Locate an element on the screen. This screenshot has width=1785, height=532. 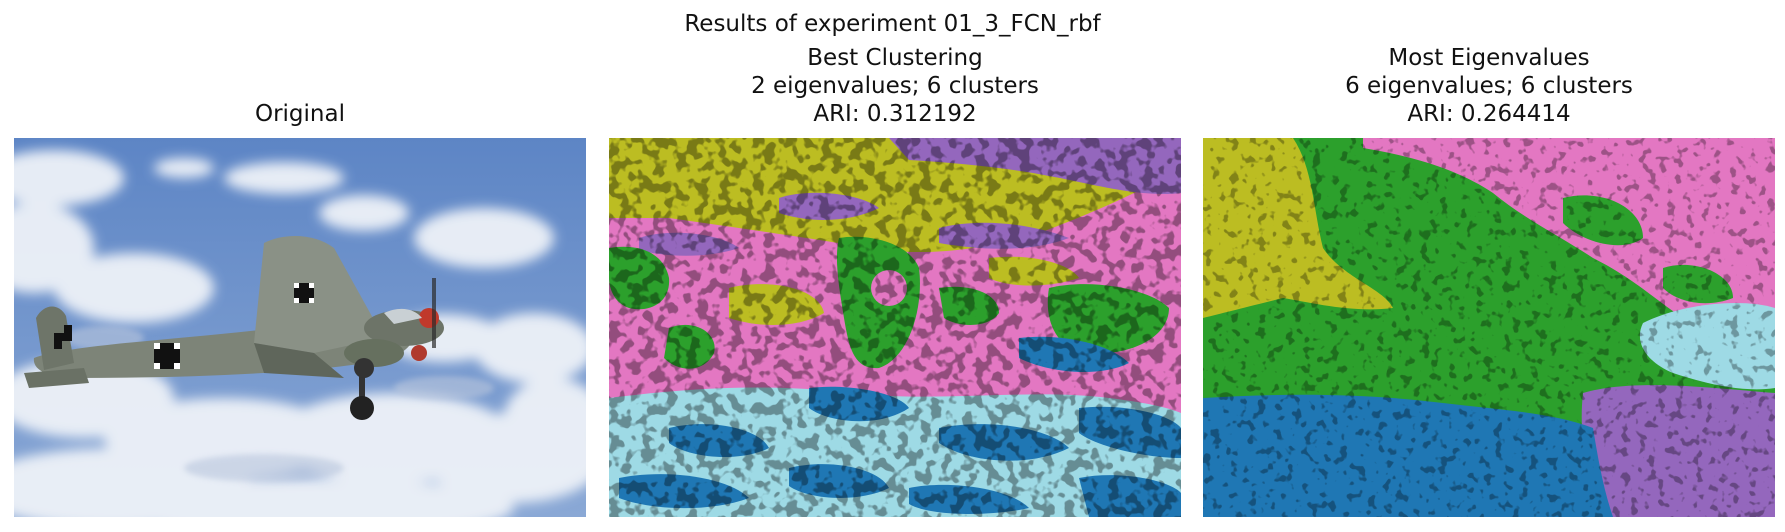
title-line: 2 eigenvalues; 6 clusters is located at coordinates (895, 86).